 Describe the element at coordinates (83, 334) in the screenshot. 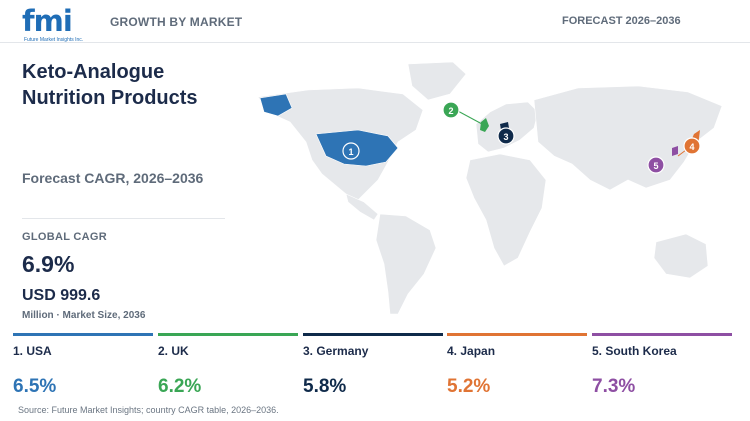

I see `usa-color-bar` at that location.